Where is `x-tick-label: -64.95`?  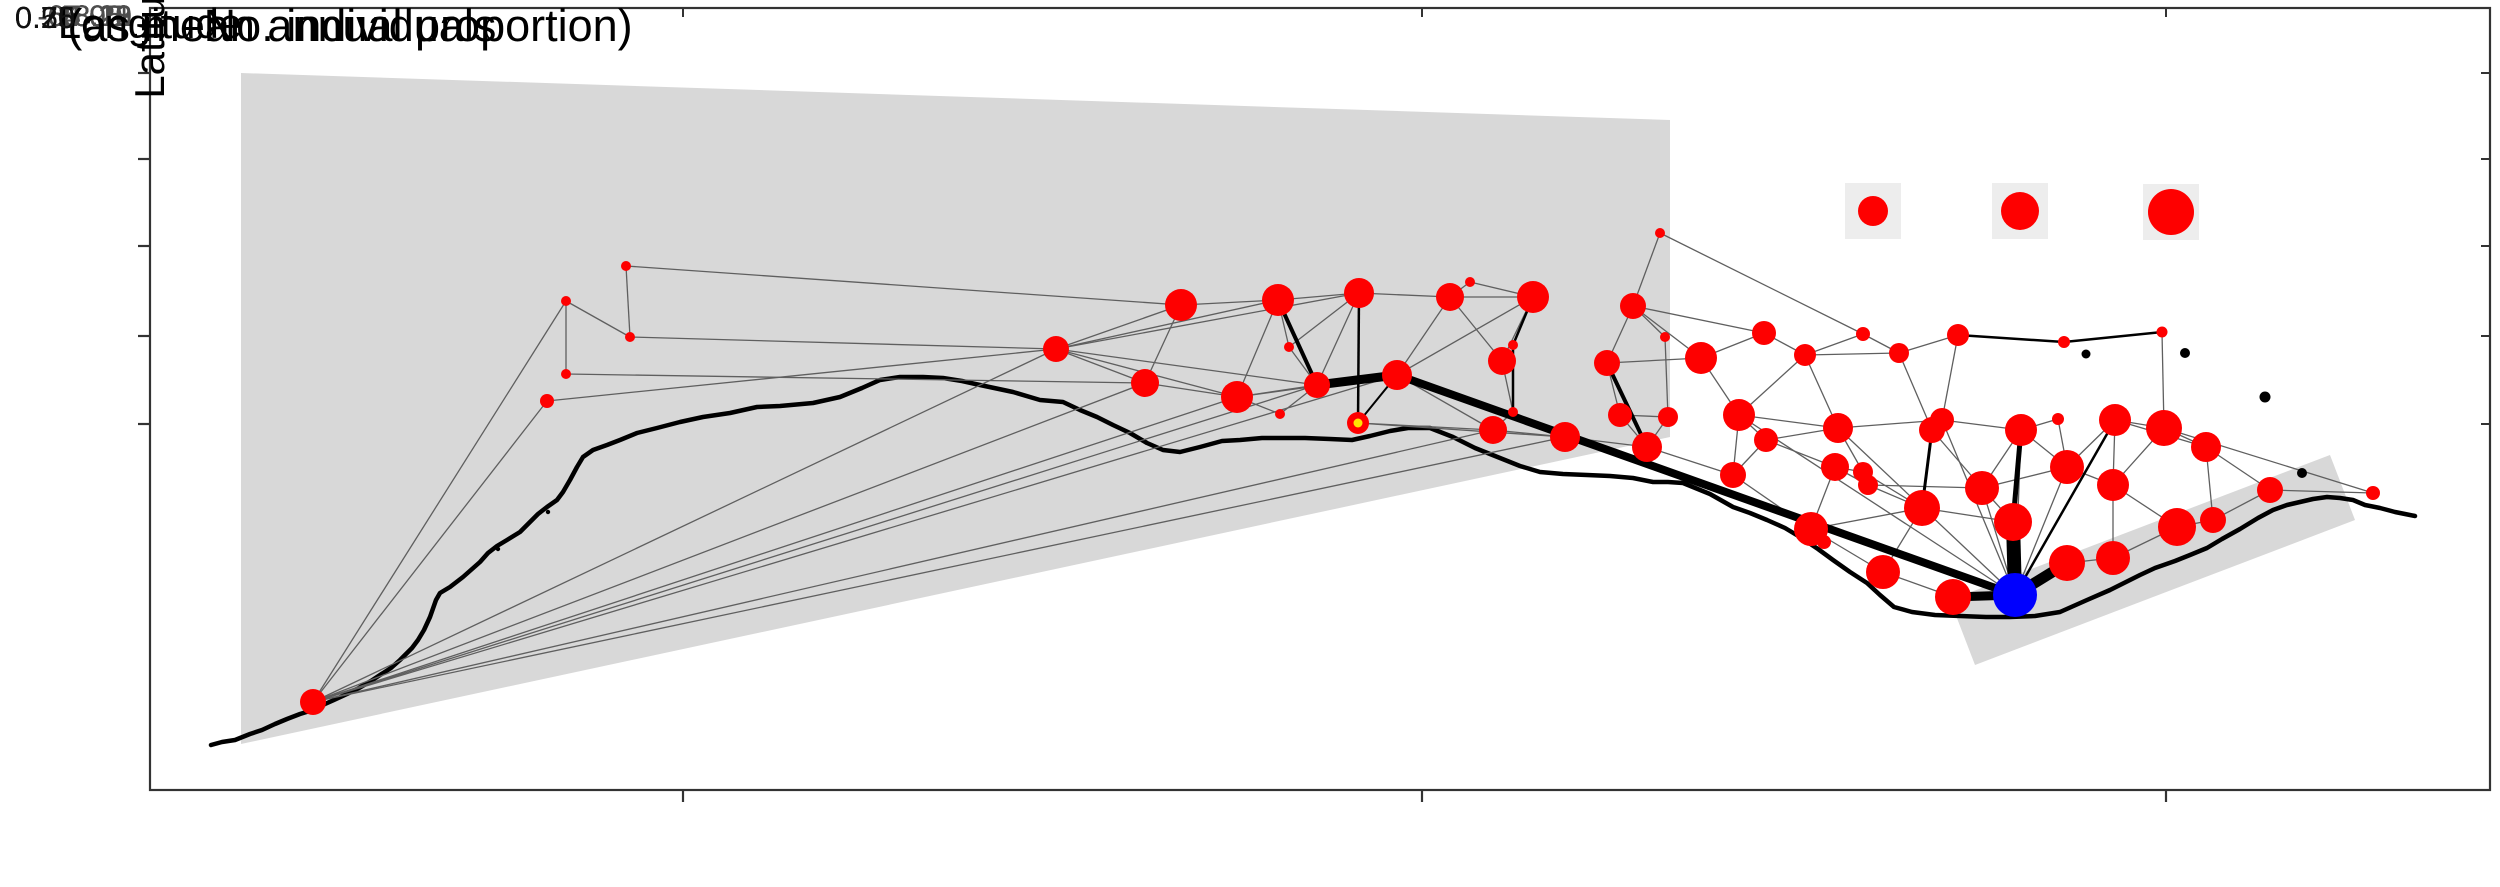
x-tick-label: -64.95 is located at coordinates (80, 16).